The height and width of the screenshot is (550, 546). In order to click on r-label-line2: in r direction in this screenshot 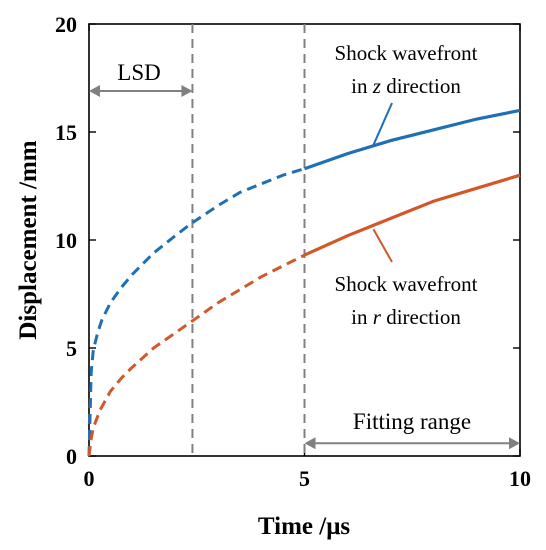, I will do `click(406, 317)`.